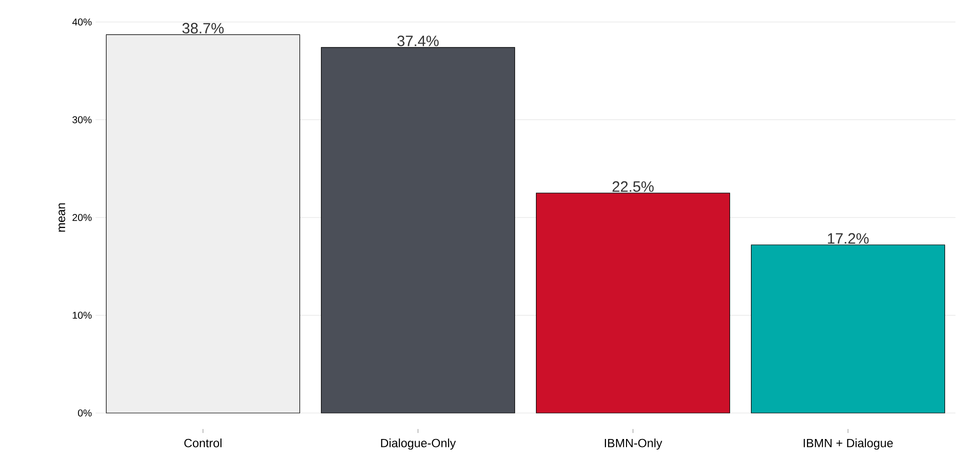 The image size is (965, 470). What do you see at coordinates (203, 28) in the screenshot?
I see `data-label: 38.7%` at bounding box center [203, 28].